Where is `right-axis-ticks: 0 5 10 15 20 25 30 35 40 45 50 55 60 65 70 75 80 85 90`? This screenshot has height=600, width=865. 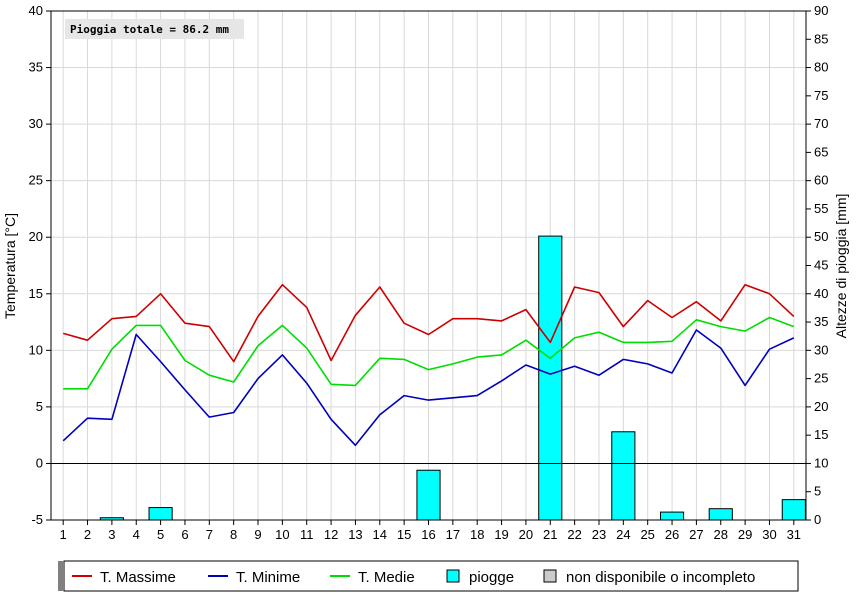 right-axis-ticks: 0 5 10 15 20 25 30 35 40 45 50 55 60 65 70 75 80 85 90 is located at coordinates (817, 265).